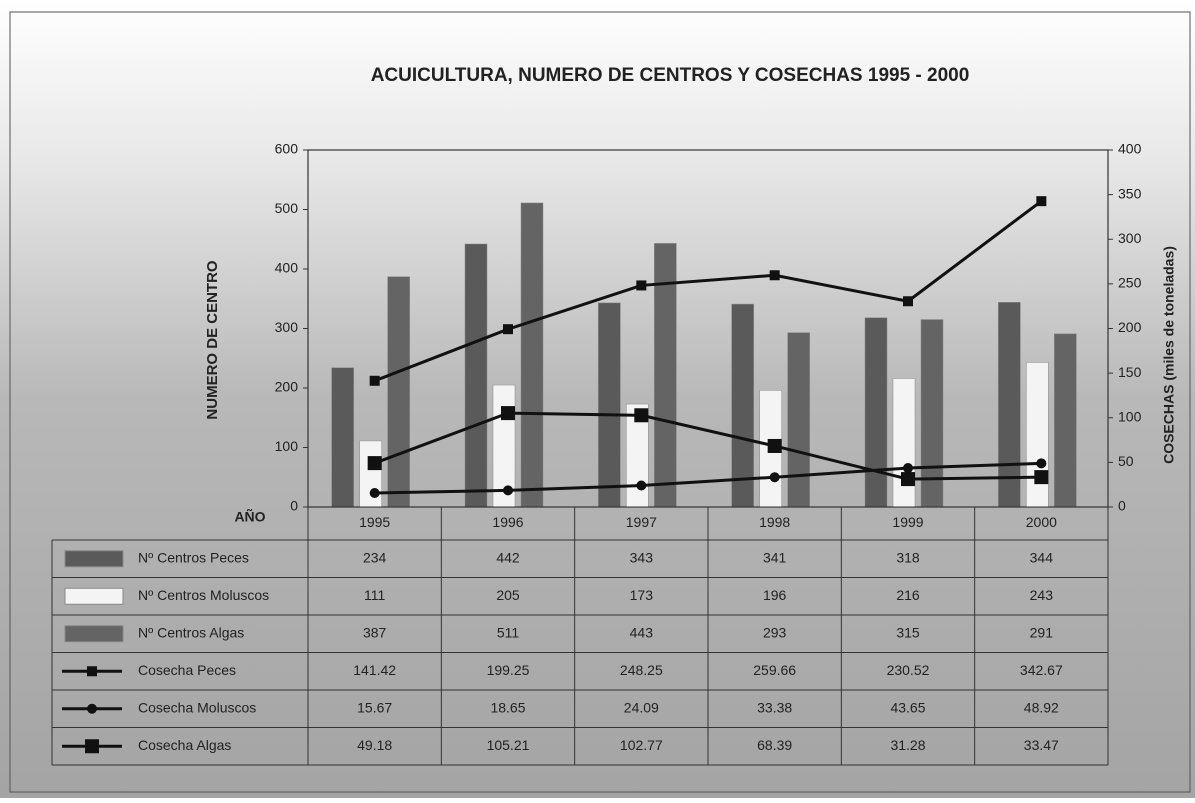 Image resolution: width=1195 pixels, height=803 pixels. I want to click on table-cell: 343, so click(642, 557).